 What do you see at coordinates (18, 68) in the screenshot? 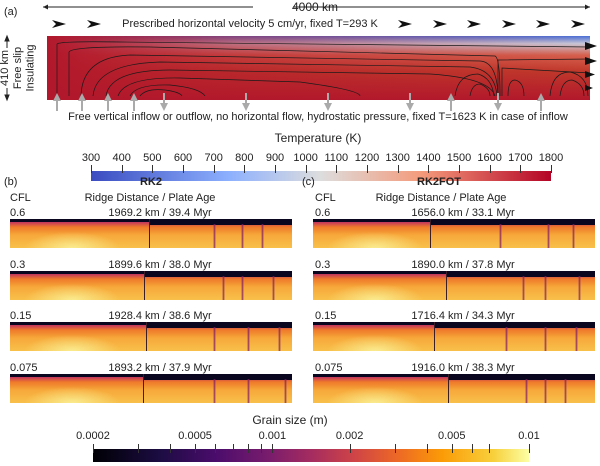
I see `side-bc-free-slip: Free slip` at bounding box center [18, 68].